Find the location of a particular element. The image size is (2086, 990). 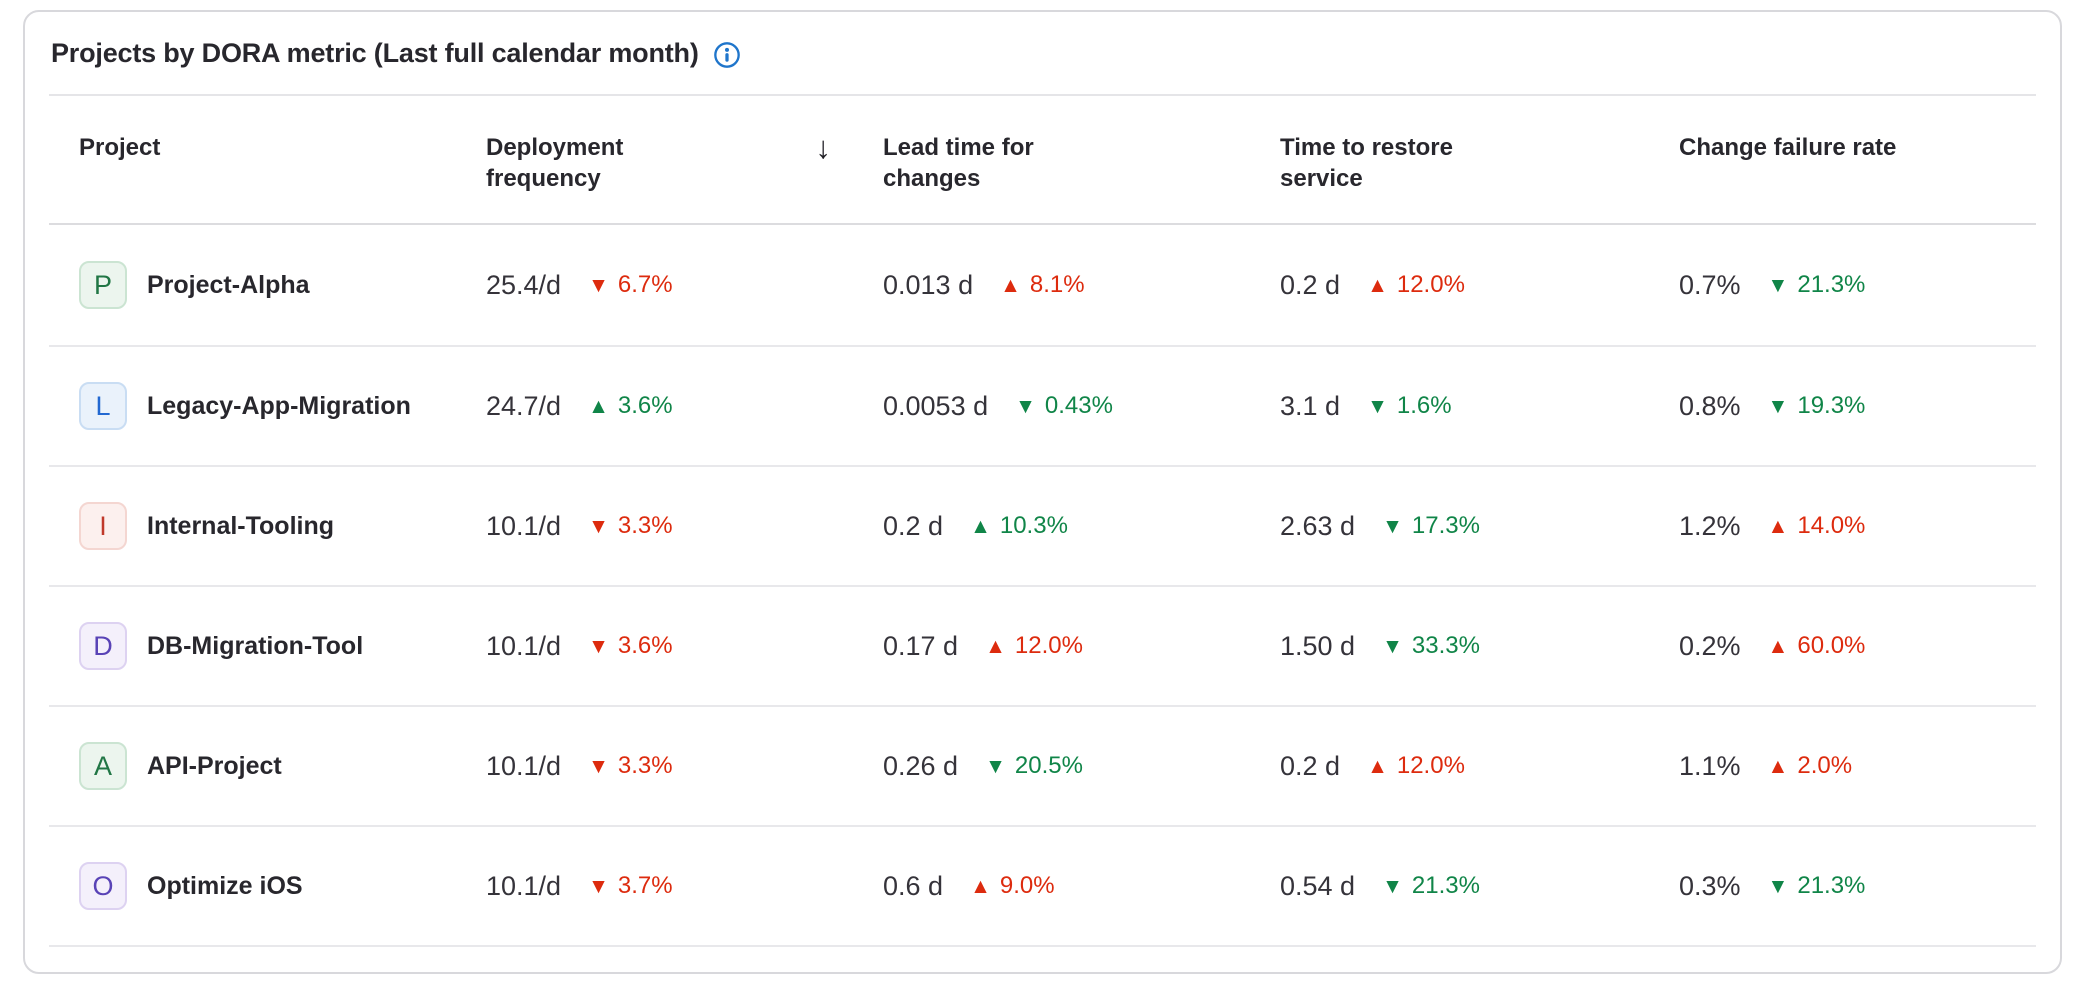

trend-indicator: ▲ 3.6% is located at coordinates (630, 406).